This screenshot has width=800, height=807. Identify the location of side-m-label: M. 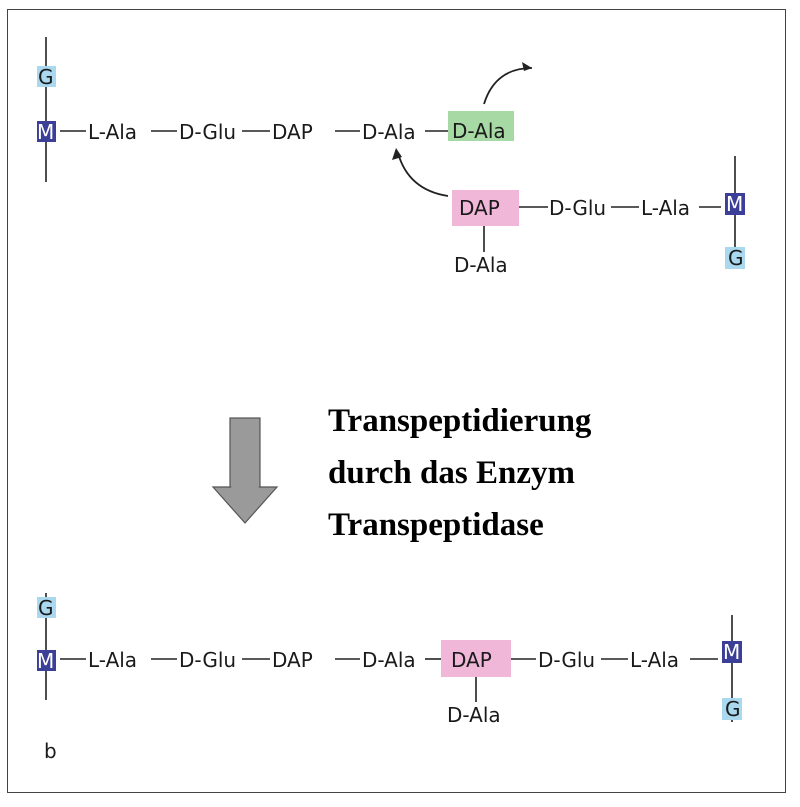
(734, 204).